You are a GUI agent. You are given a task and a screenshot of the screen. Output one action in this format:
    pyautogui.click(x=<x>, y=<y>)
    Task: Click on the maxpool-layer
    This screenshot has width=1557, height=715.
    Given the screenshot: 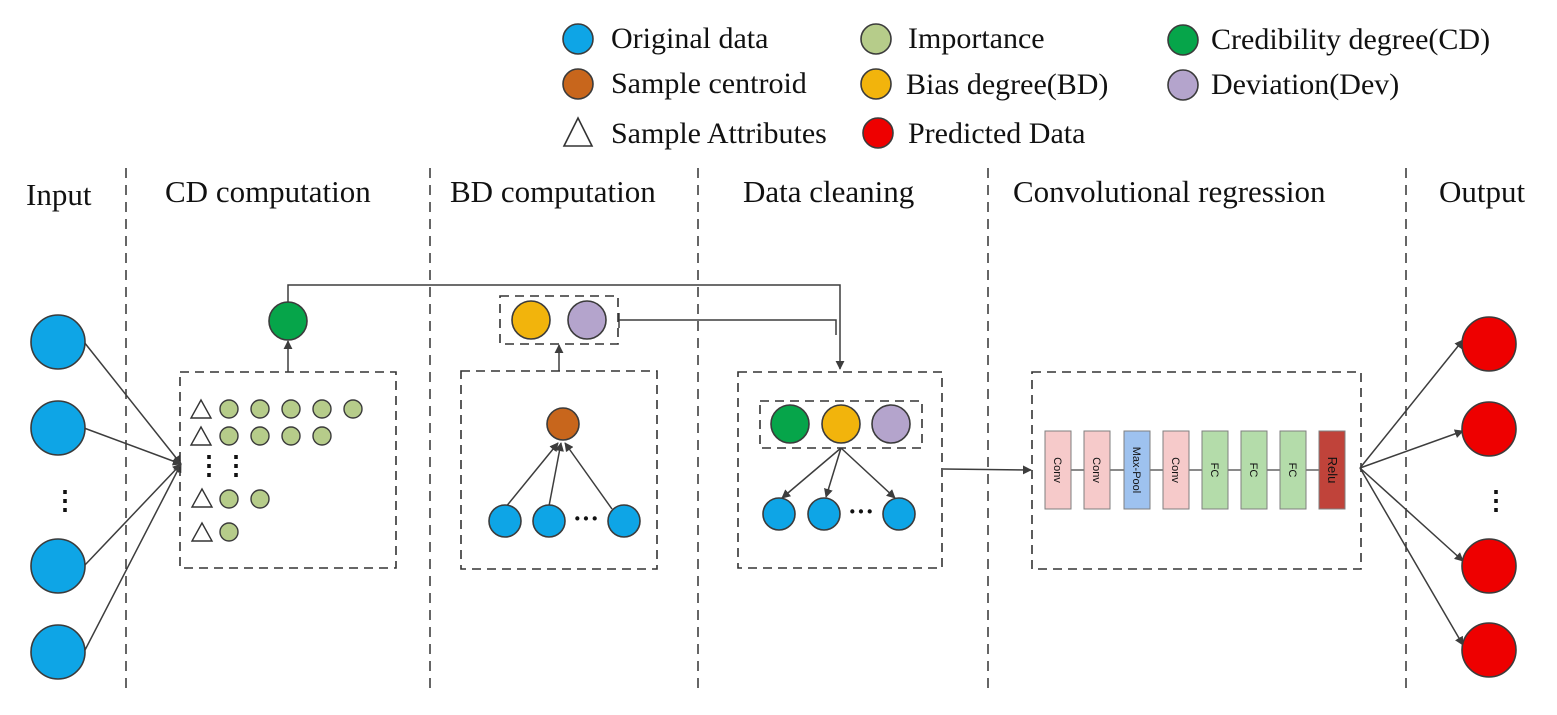 What is the action you would take?
    pyautogui.click(x=1137, y=470)
    